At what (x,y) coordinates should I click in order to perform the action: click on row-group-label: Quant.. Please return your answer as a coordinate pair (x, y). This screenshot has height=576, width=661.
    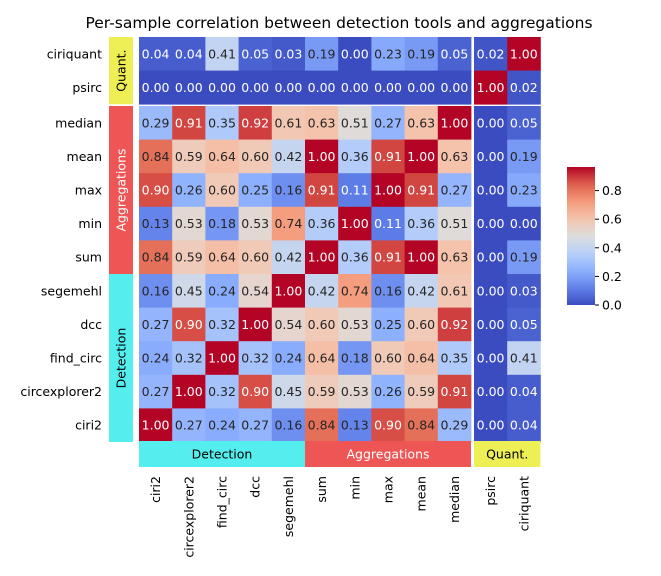
    Looking at the image, I should click on (121, 70).